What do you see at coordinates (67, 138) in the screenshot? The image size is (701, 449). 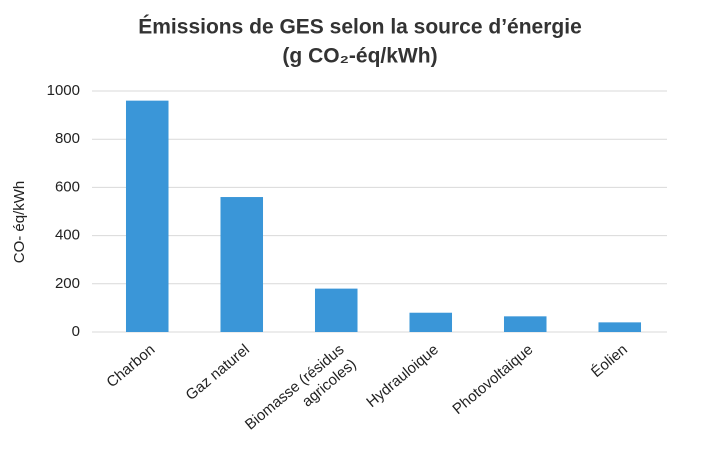 I see `y-tick-label: 800` at bounding box center [67, 138].